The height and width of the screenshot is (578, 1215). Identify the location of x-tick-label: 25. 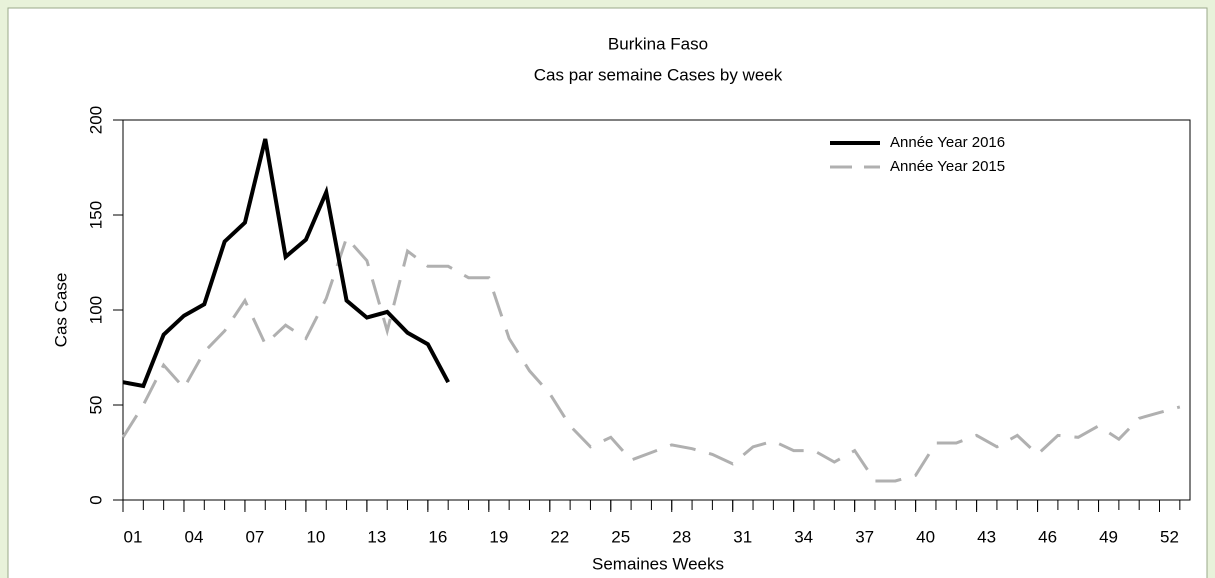
(620, 536).